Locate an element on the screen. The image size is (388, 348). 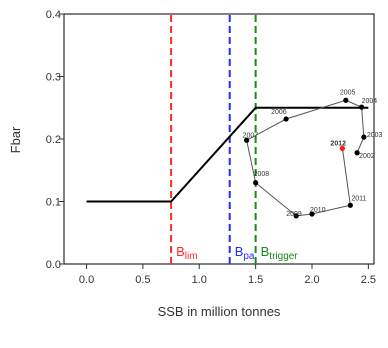
x-tick-label: 0.0 is located at coordinates (86, 280).